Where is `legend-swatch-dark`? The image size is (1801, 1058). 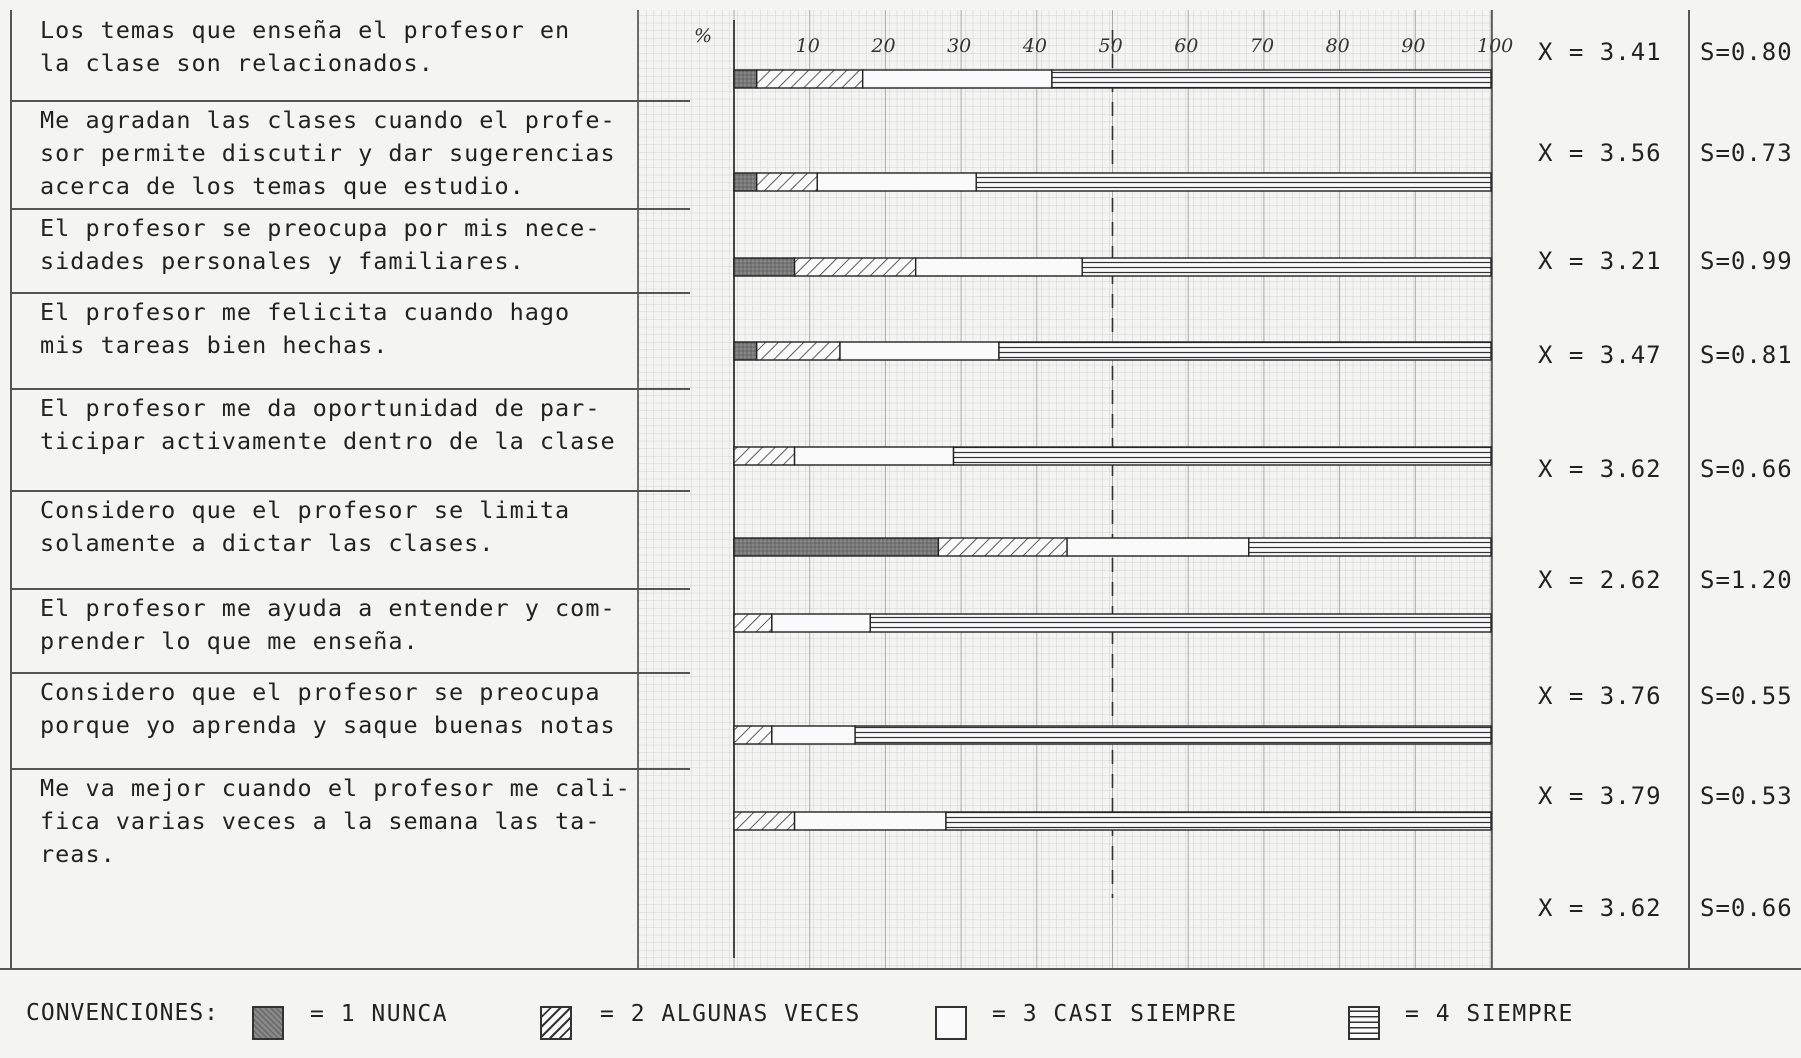
legend-swatch-dark is located at coordinates (268, 1023).